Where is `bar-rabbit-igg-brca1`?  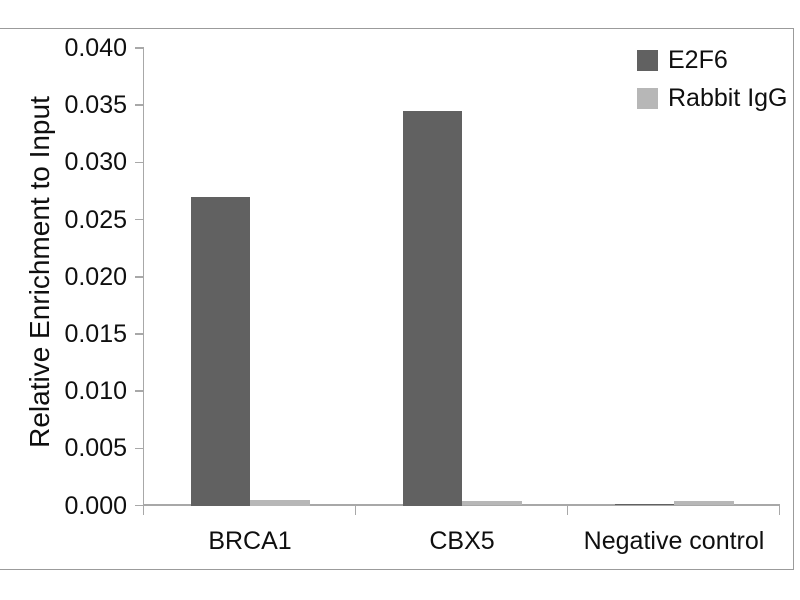
bar-rabbit-igg-brca1 is located at coordinates (280, 502).